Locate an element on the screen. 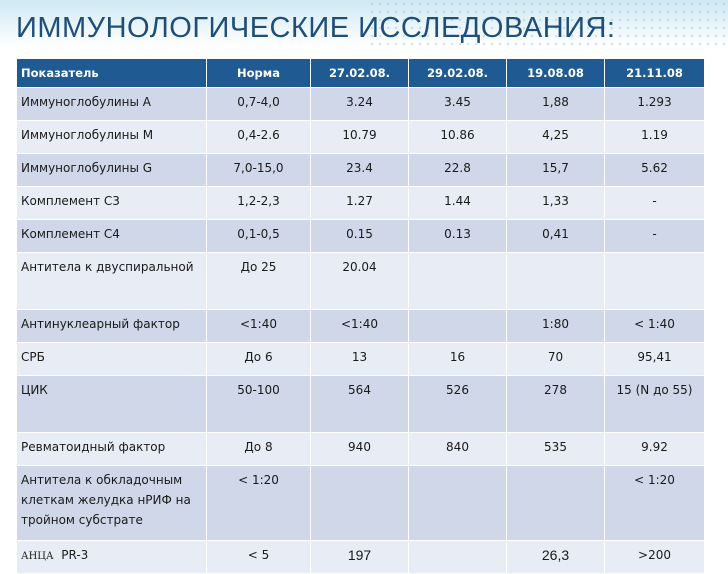 This screenshot has height=574, width=728. value-cell: 526 is located at coordinates (457, 404).